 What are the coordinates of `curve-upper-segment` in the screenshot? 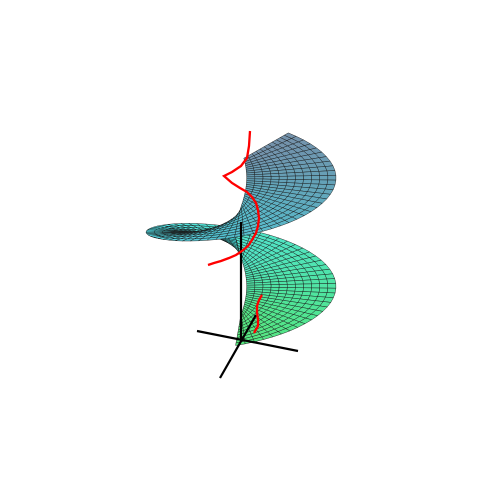 It's located at (234, 198).